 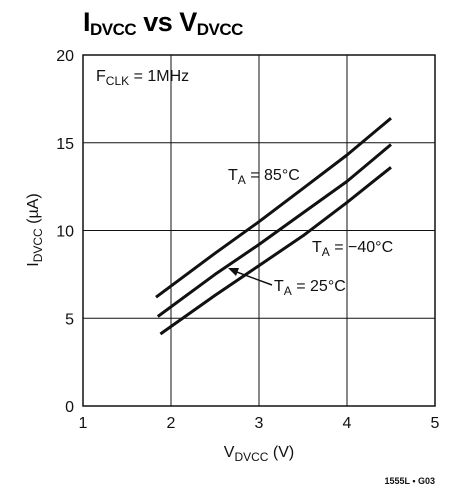 I want to click on condition-label: FCLK = 1MHz, so click(x=142, y=78).